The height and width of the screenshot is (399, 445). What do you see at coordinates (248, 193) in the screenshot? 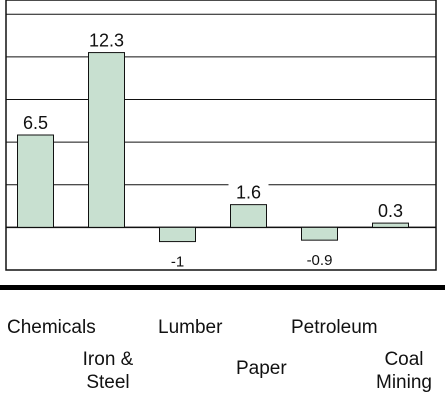
I see `data-label: 1.6` at bounding box center [248, 193].